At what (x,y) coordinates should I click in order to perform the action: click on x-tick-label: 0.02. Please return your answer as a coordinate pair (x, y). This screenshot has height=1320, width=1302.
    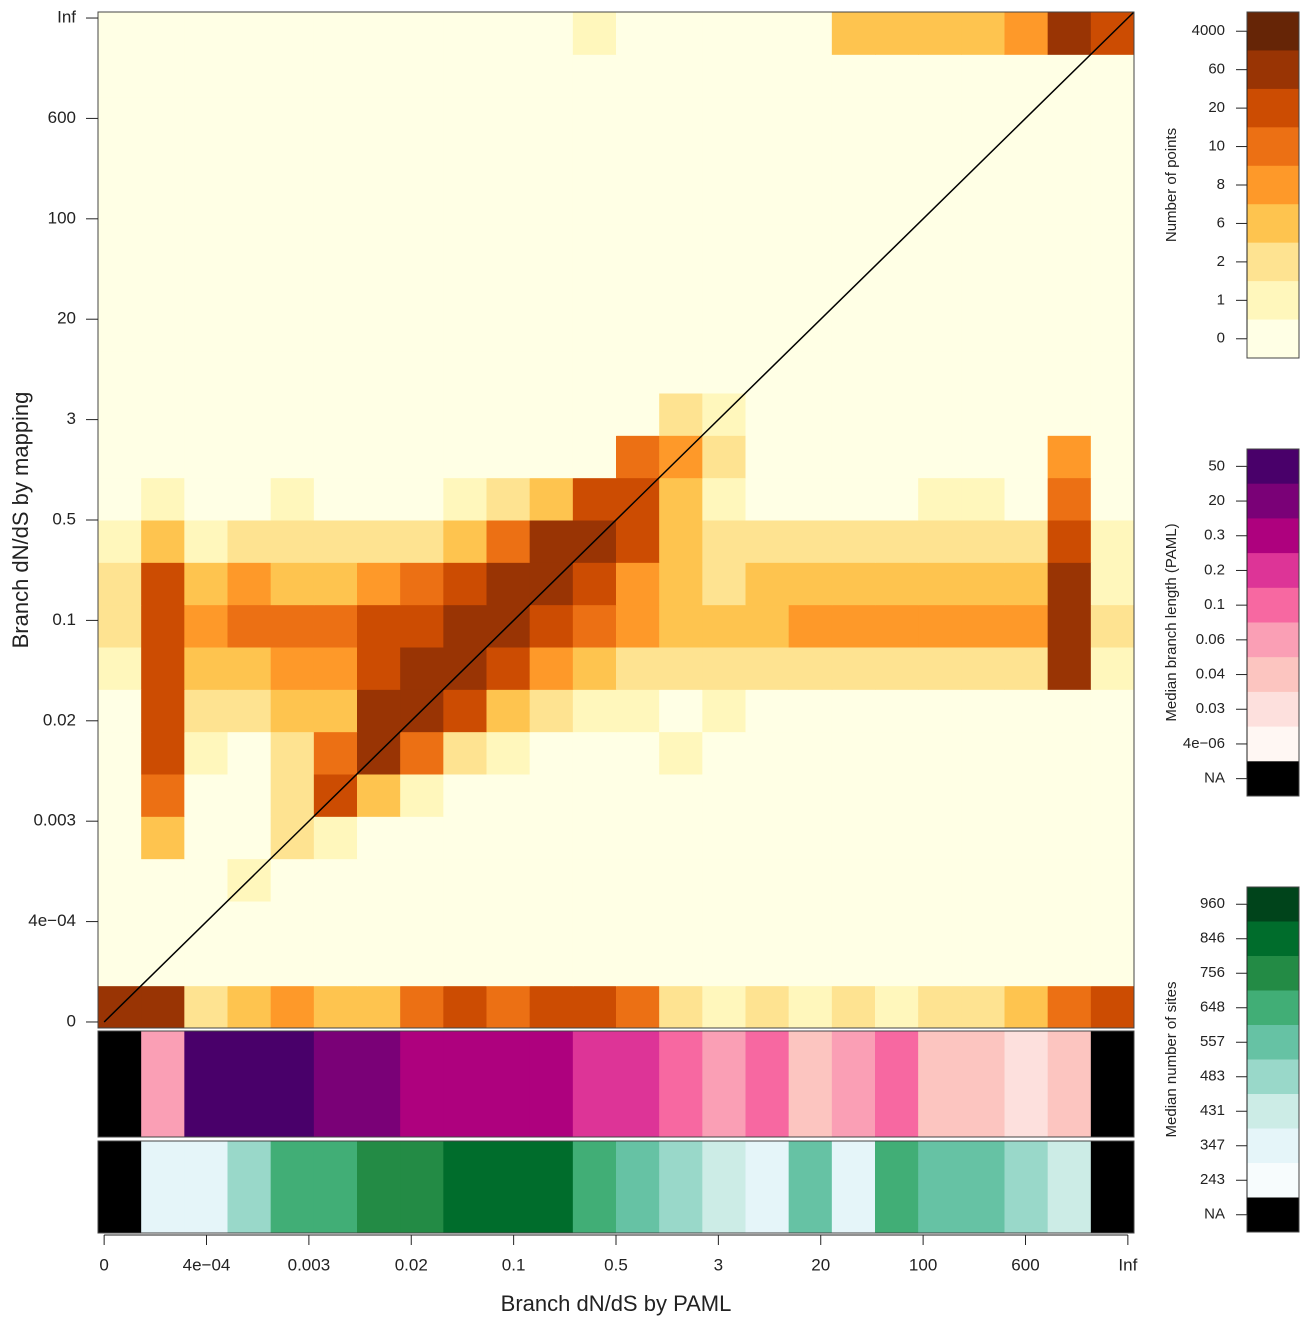
    Looking at the image, I should click on (411, 1264).